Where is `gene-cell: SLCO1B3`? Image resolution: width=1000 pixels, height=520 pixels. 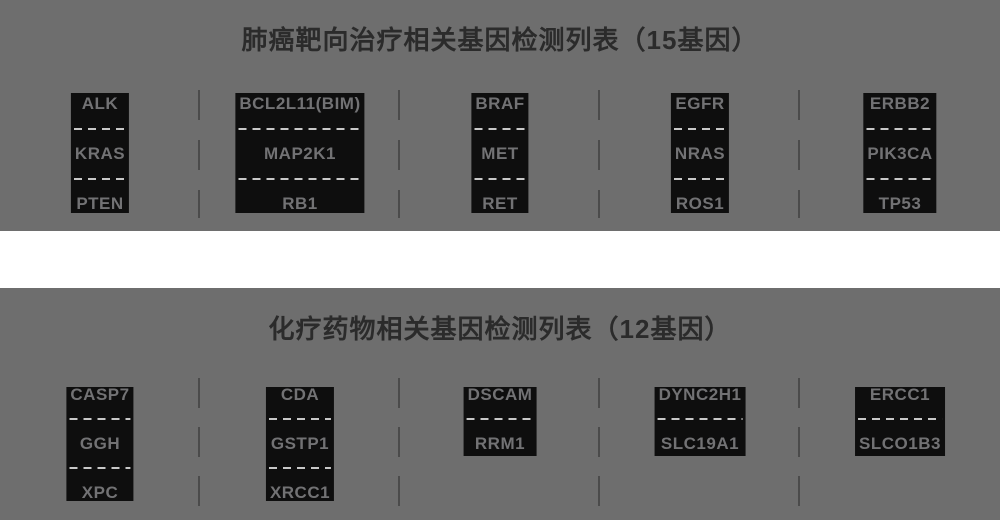 gene-cell: SLCO1B3 is located at coordinates (900, 437).